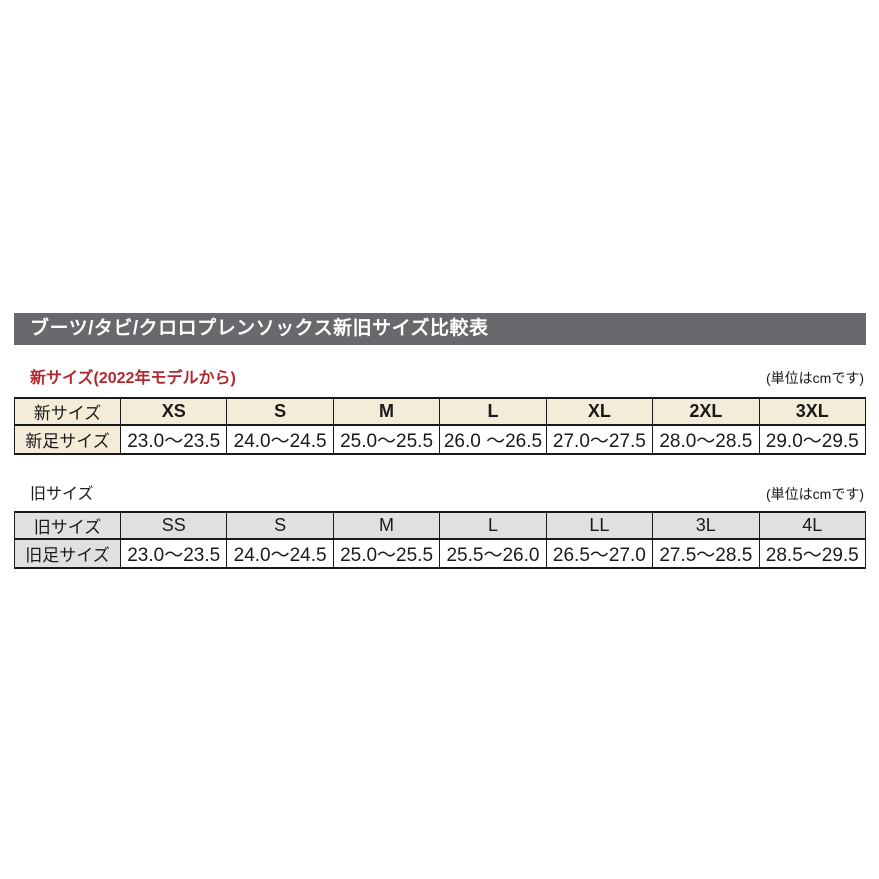 Image resolution: width=879 pixels, height=879 pixels. I want to click on new-range-cell: 29.0〜29.5, so click(812, 439).